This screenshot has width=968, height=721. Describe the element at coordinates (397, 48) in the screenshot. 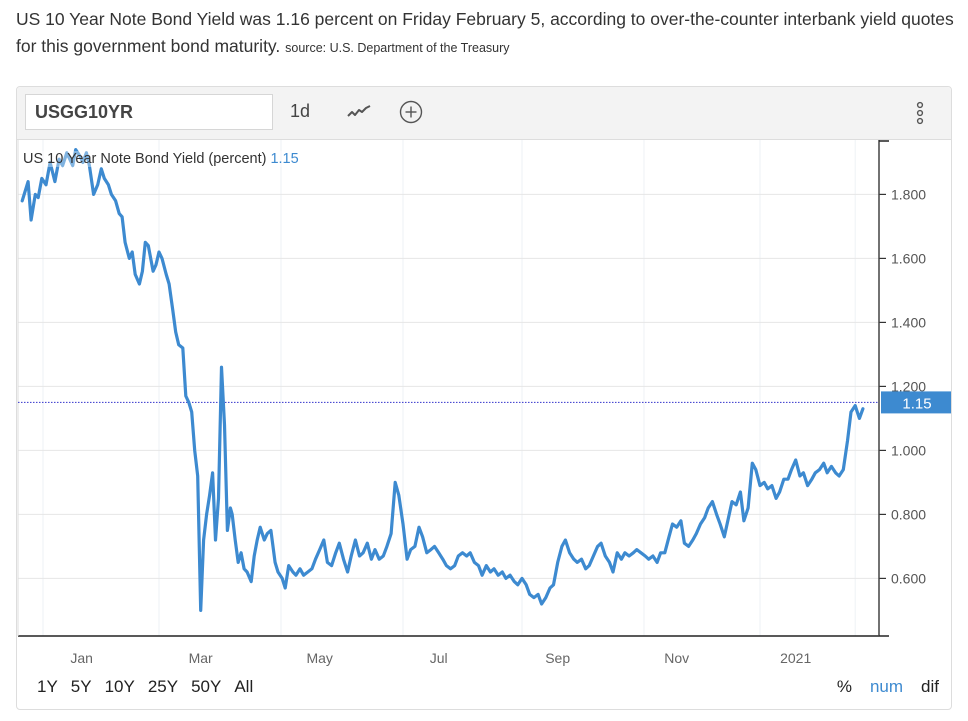

I see `headline-source: source: U.S. Department of the Treasury` at that location.